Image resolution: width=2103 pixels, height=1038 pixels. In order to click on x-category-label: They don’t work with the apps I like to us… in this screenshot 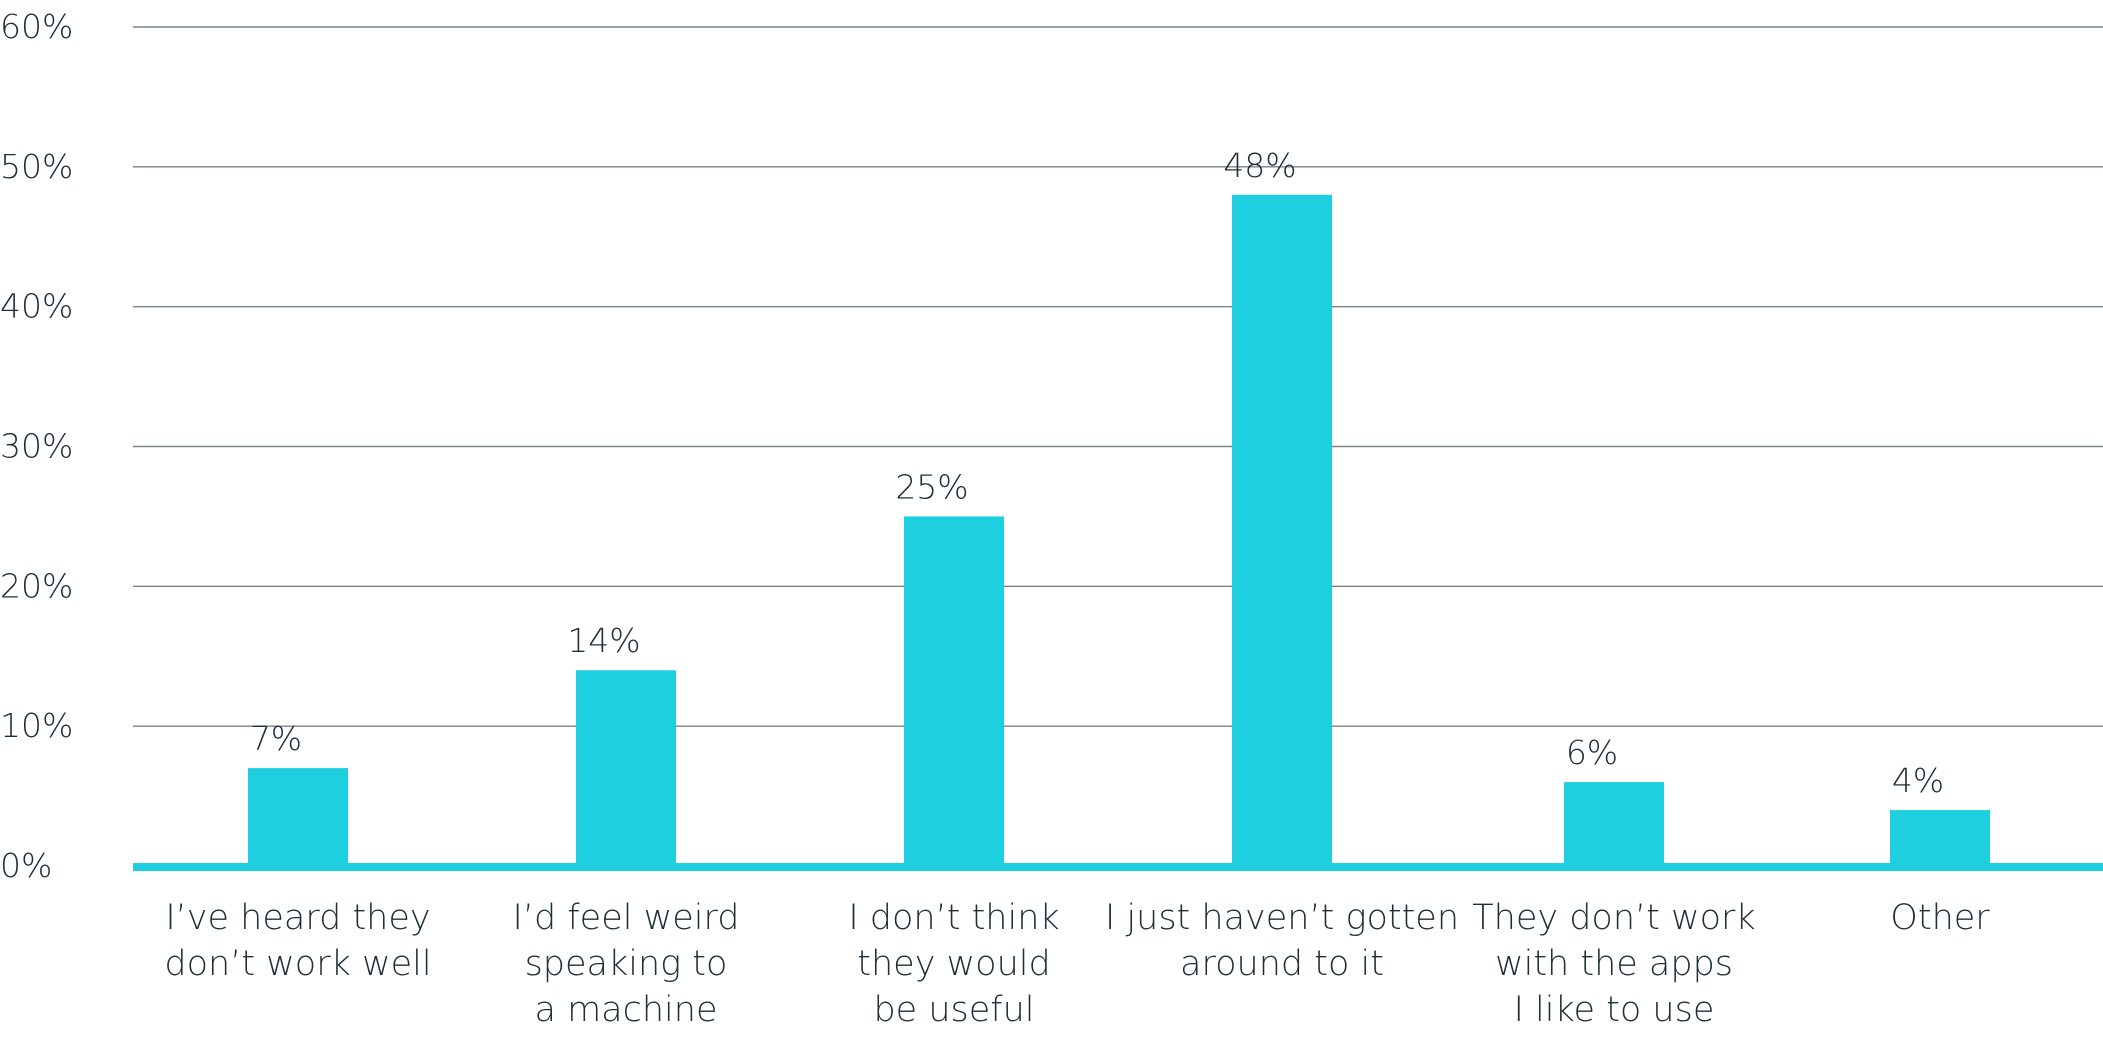, I will do `click(1613, 964)`.